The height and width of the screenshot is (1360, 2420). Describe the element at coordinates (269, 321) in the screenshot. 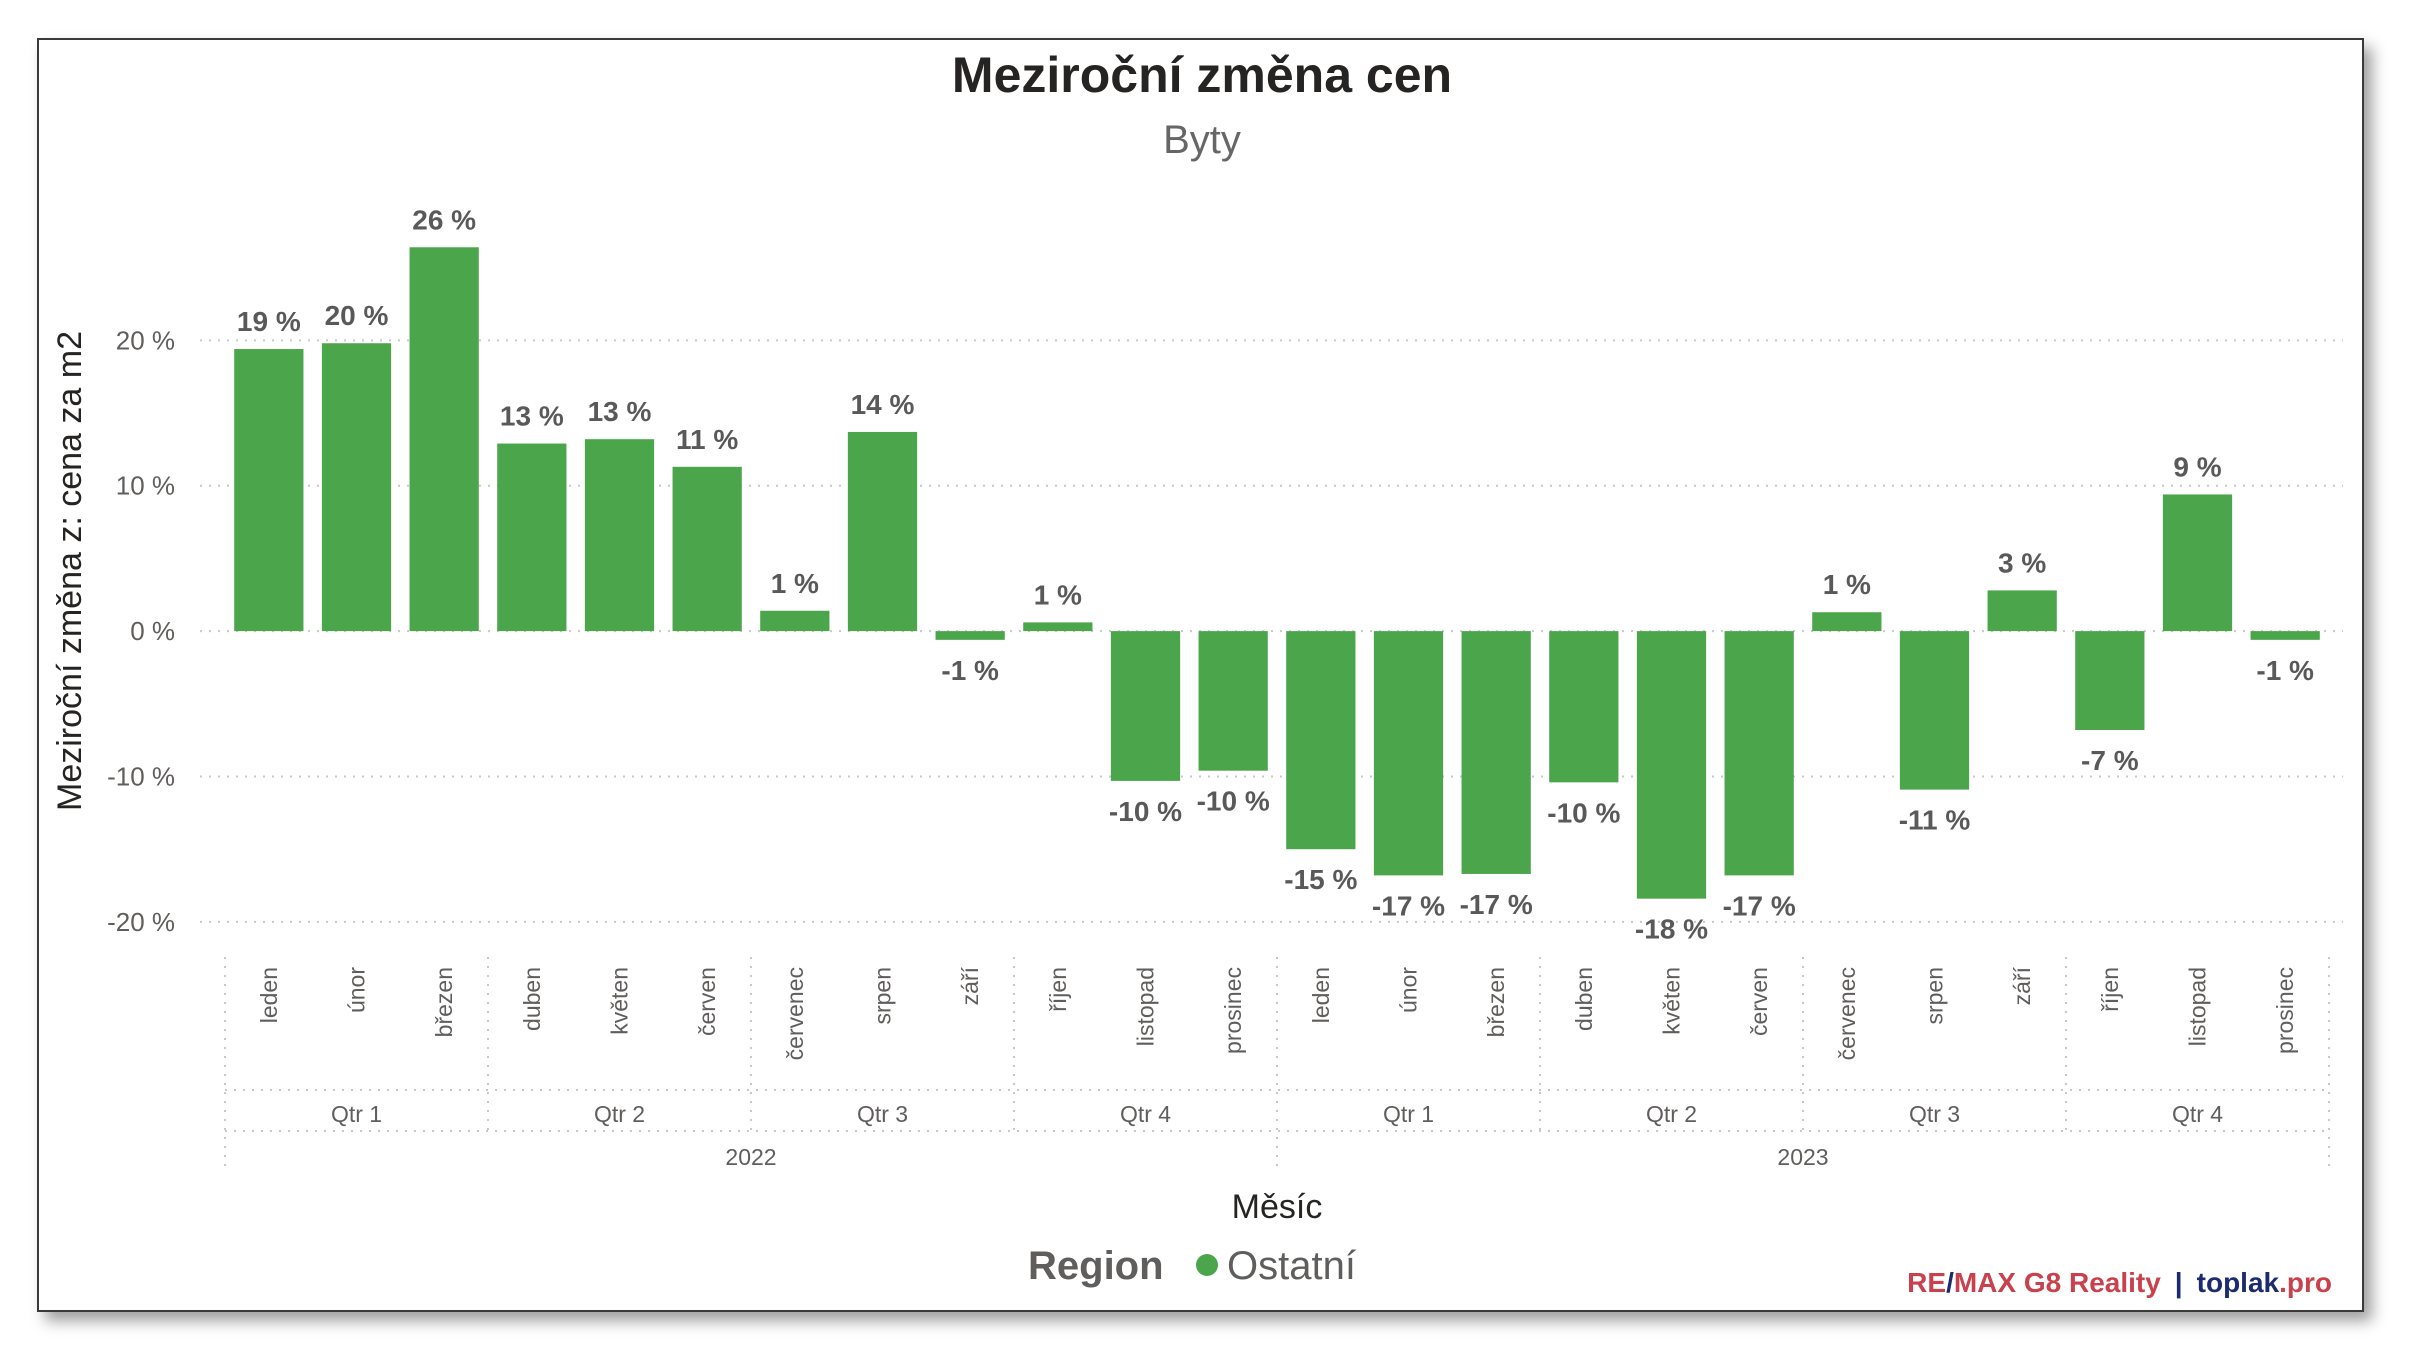

I see `data-label: 19 %` at that location.